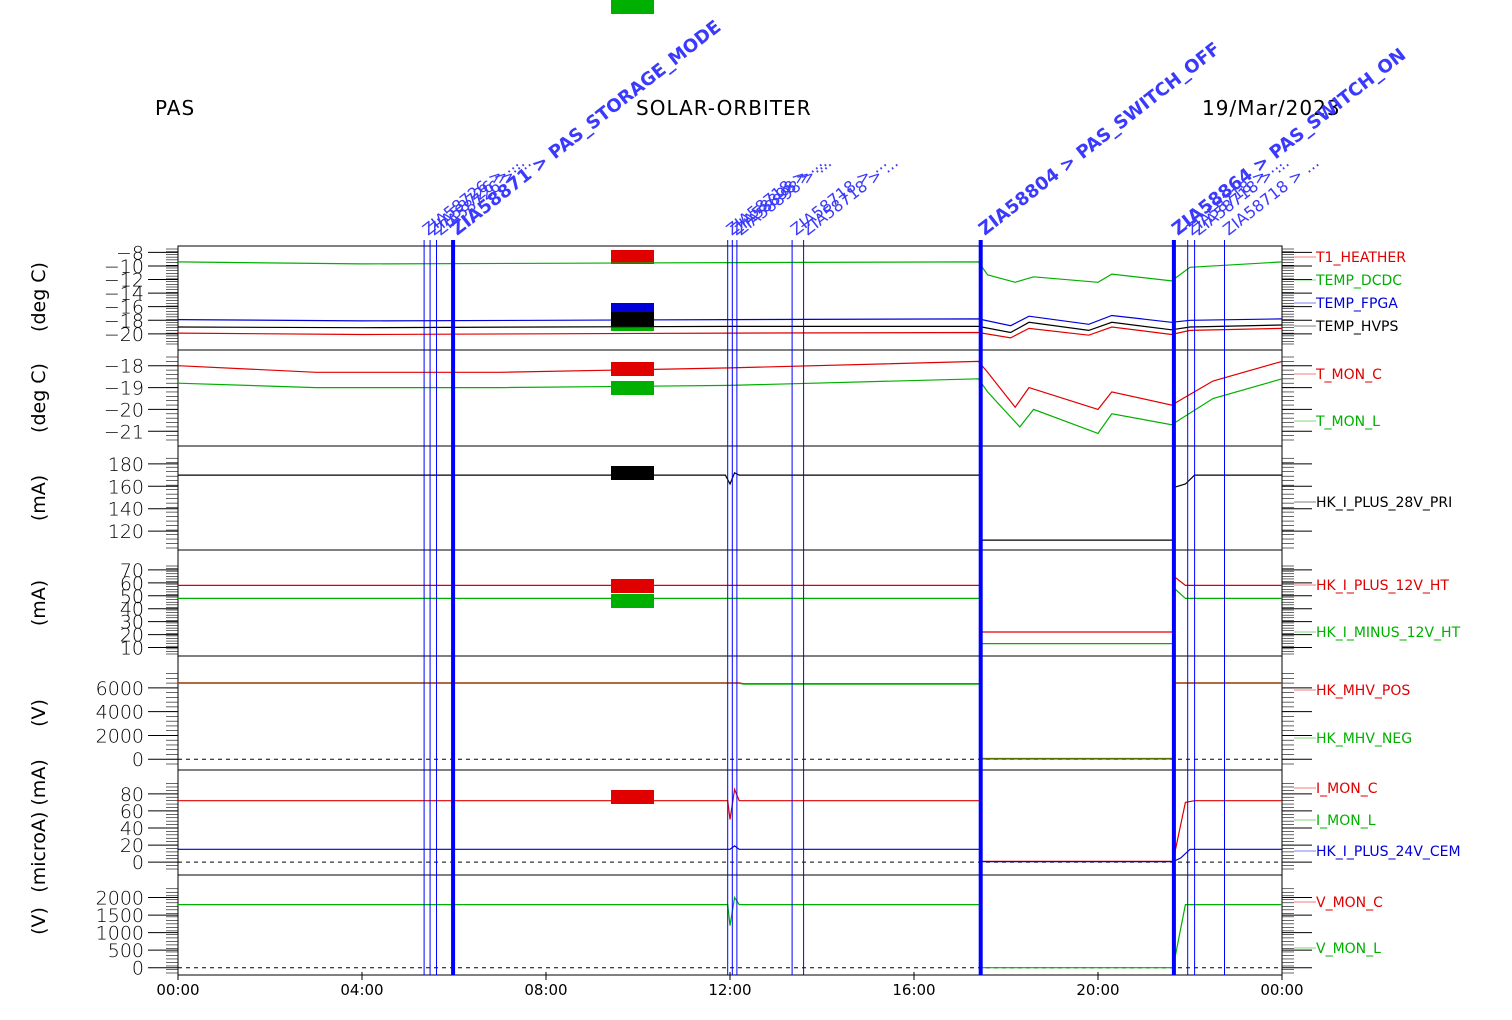 The height and width of the screenshot is (1020, 1512). I want to click on series-label: T1_HEATHER, so click(1360, 258).